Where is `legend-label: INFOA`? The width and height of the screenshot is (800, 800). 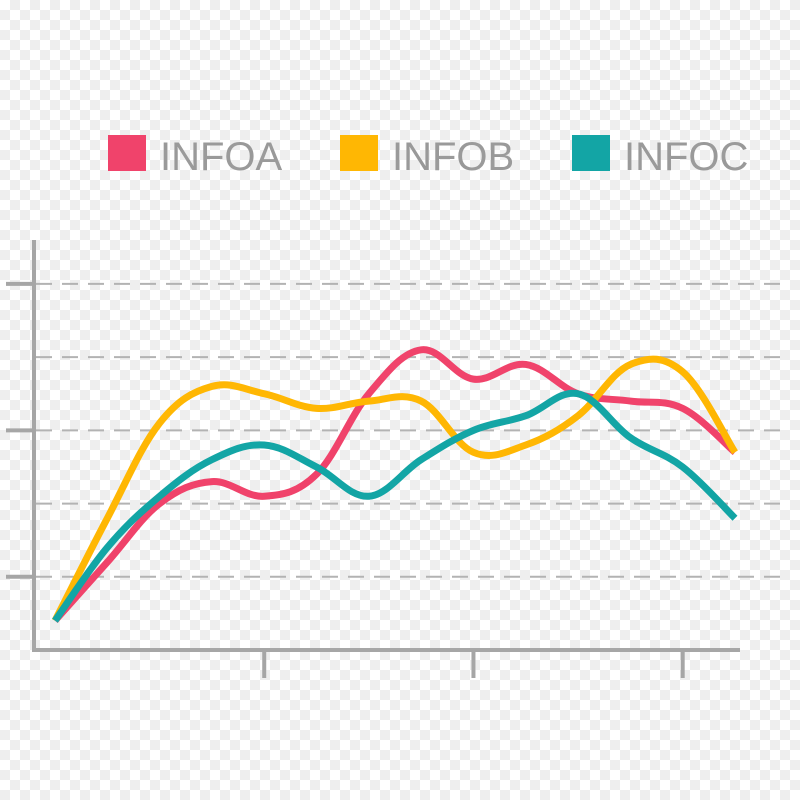
legend-label: INFOA is located at coordinates (221, 157).